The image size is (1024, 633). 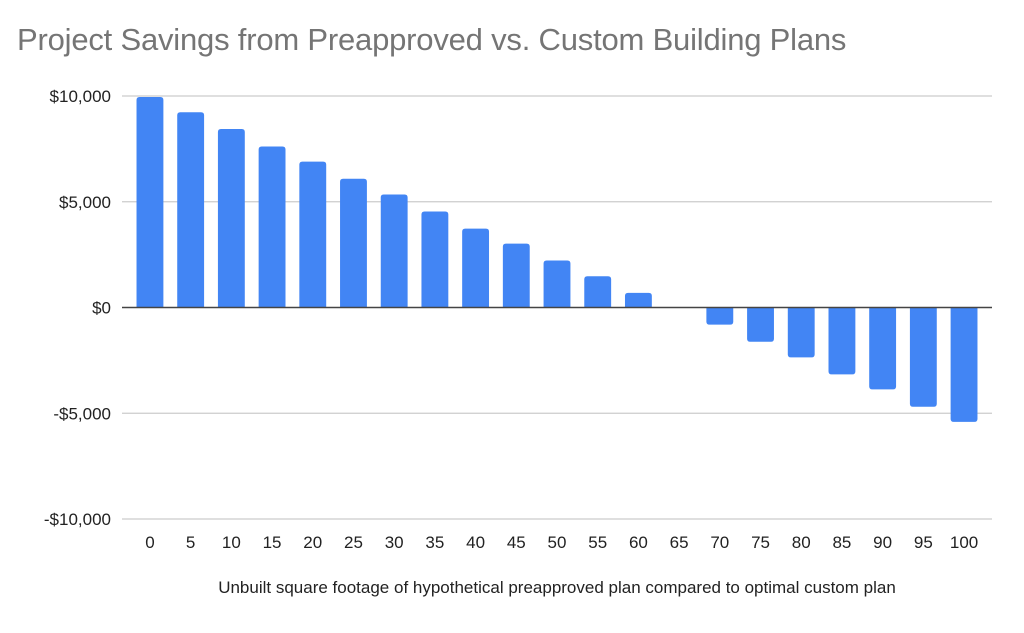 I want to click on x-tick-label: 60, so click(x=638, y=542).